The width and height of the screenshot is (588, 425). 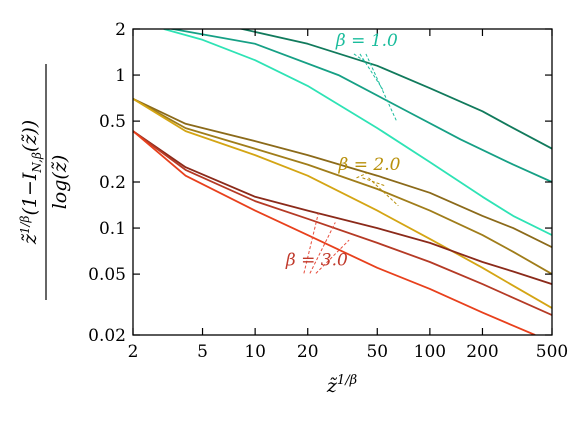 What do you see at coordinates (107, 275) in the screenshot?
I see `y-tick-label: 0.05` at bounding box center [107, 275].